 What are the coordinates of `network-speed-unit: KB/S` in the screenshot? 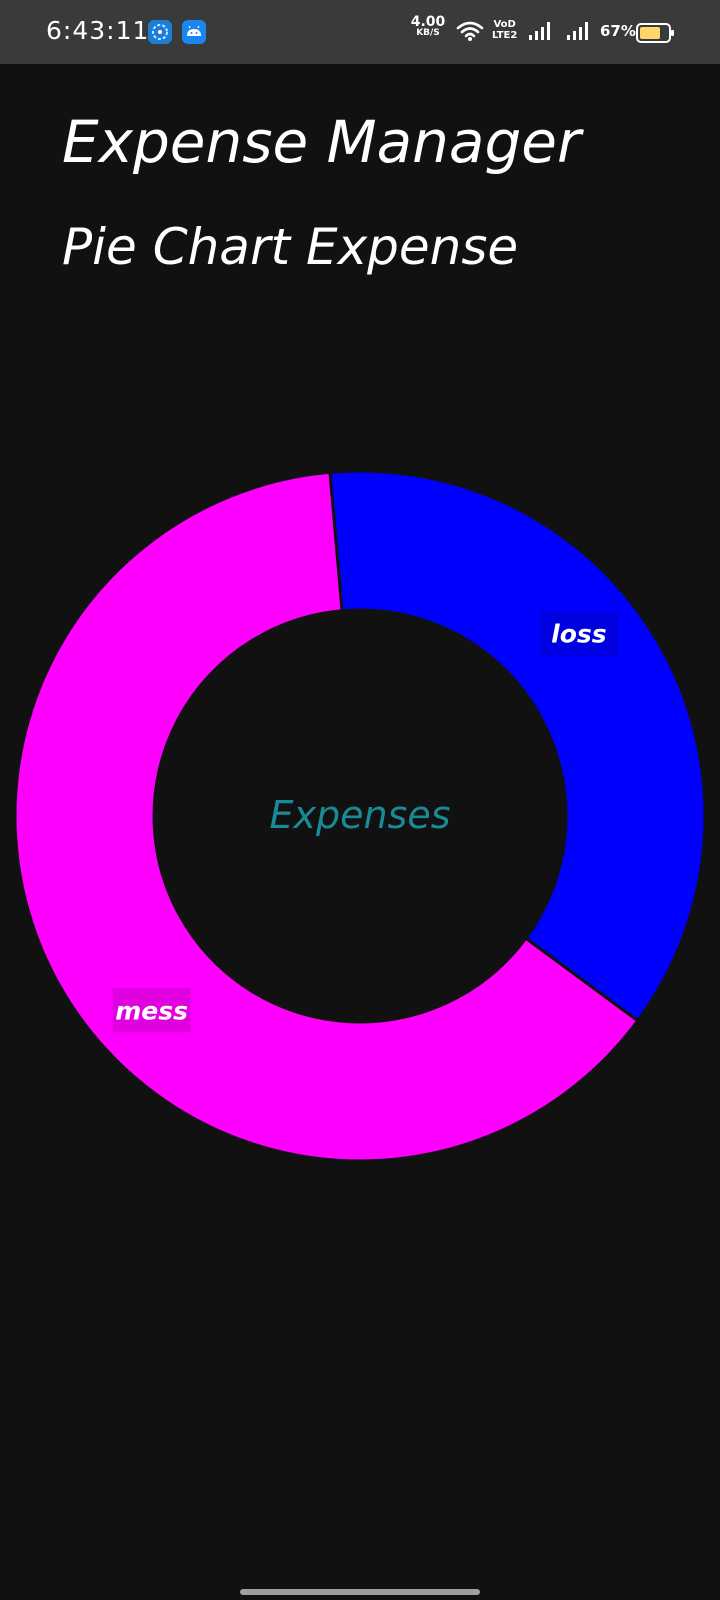 It's located at (428, 33).